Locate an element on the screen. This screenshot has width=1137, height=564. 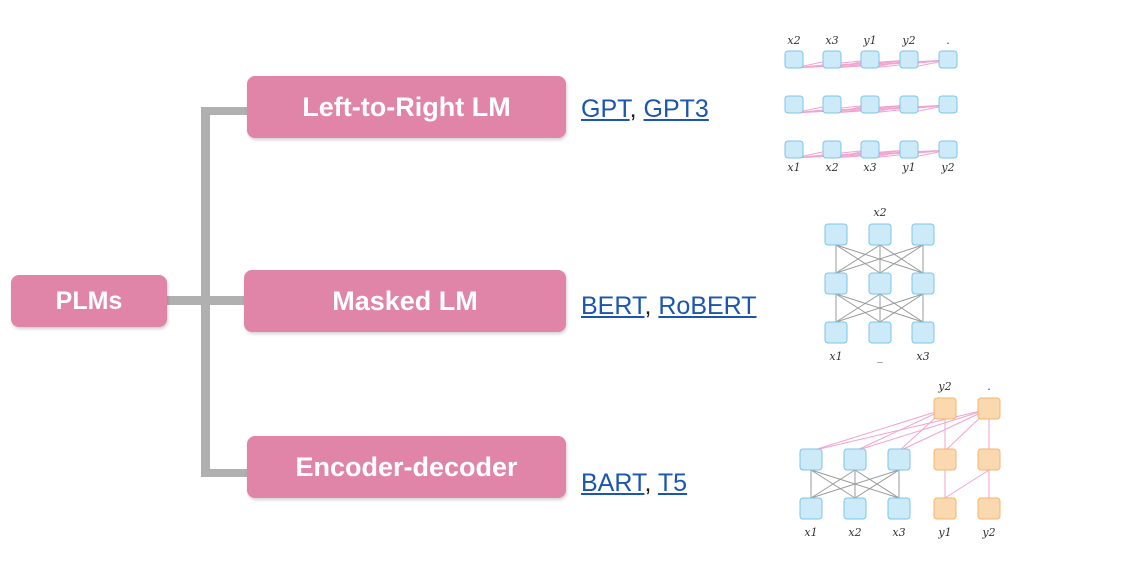
encoder-decoder-box: Encoder-decoder is located at coordinates (406, 467).